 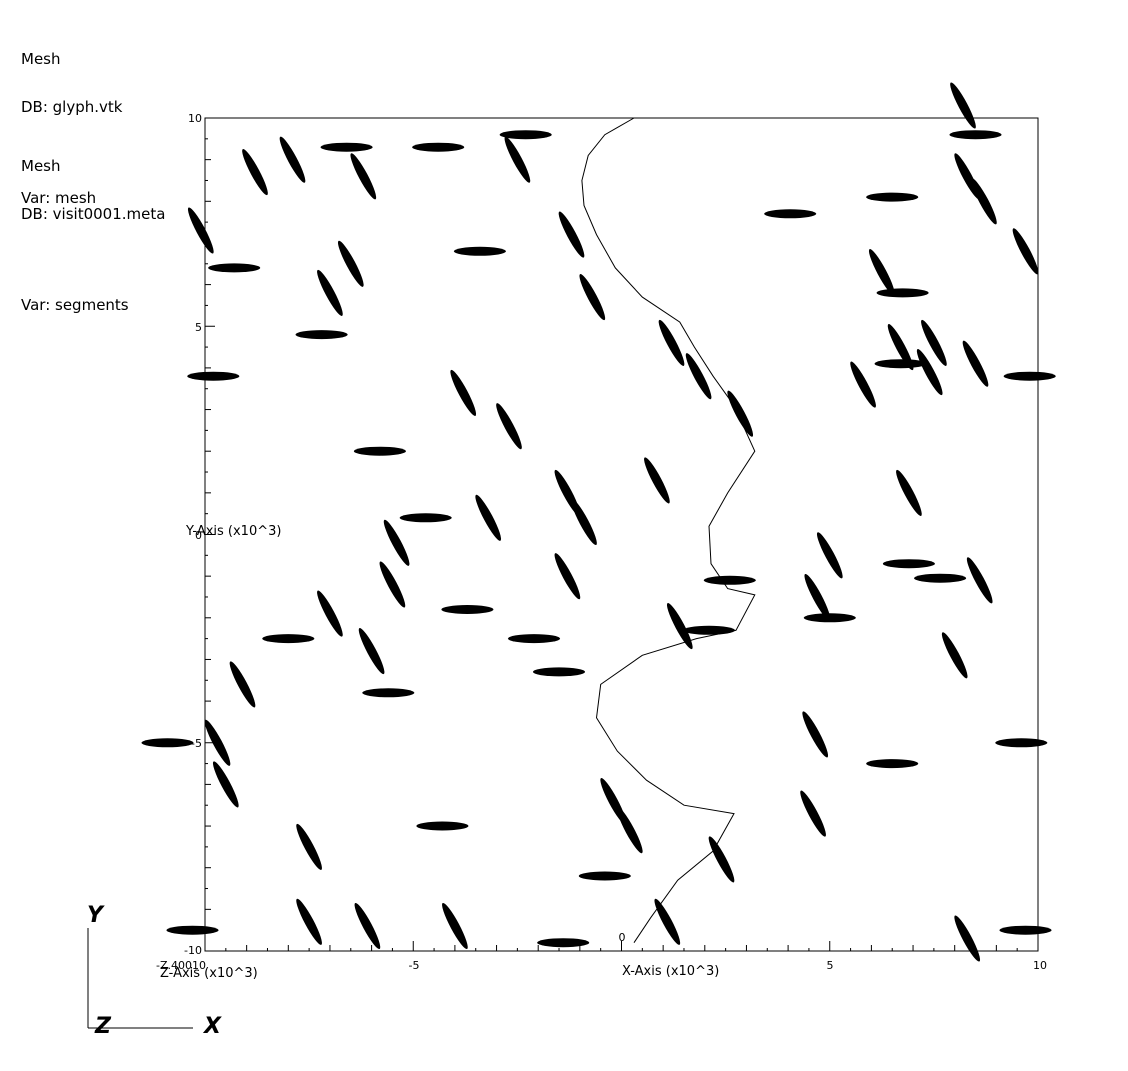 I want to click on legend-variable: Var: segments, so click(x=75, y=305).